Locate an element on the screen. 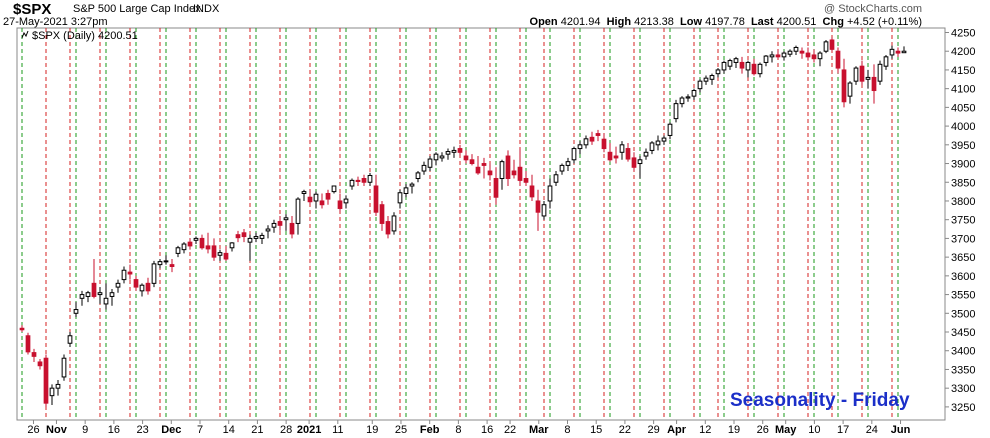 This screenshot has height=438, width=990. x-tick-label: 10 is located at coordinates (814, 430).